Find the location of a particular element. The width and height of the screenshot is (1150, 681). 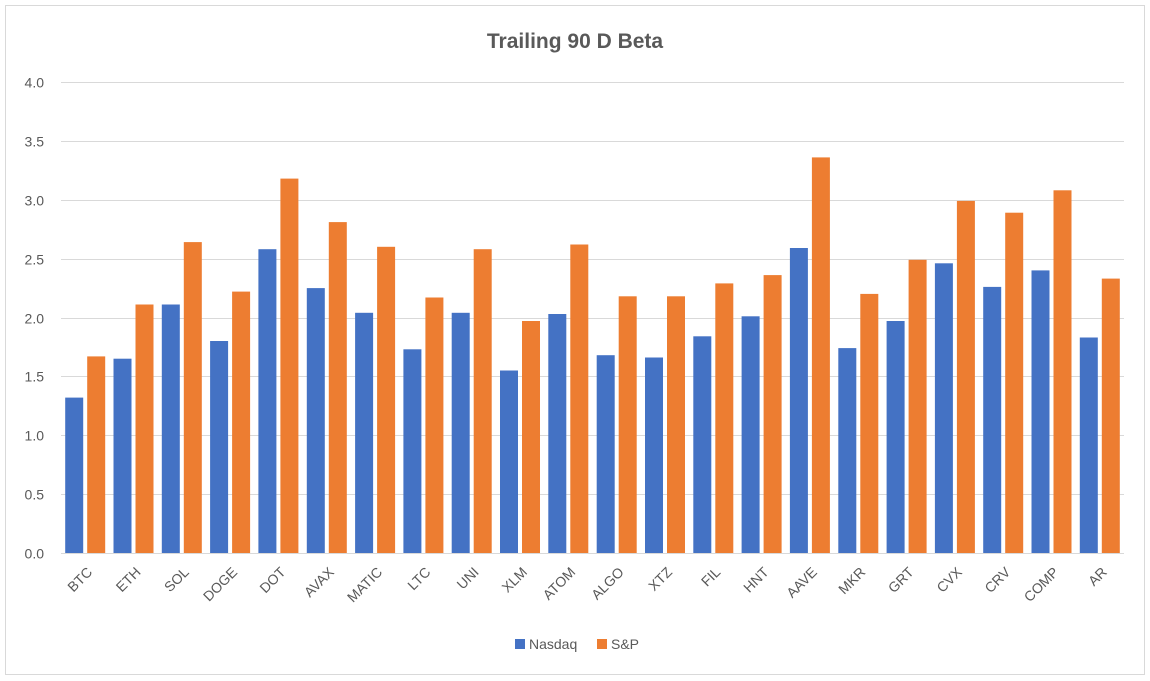

bar-sp-hnt is located at coordinates (772, 414).